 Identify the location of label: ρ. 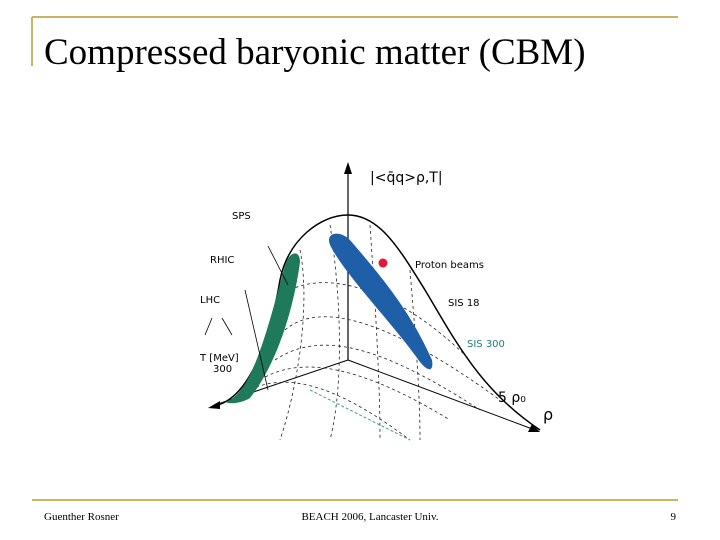
(548, 414).